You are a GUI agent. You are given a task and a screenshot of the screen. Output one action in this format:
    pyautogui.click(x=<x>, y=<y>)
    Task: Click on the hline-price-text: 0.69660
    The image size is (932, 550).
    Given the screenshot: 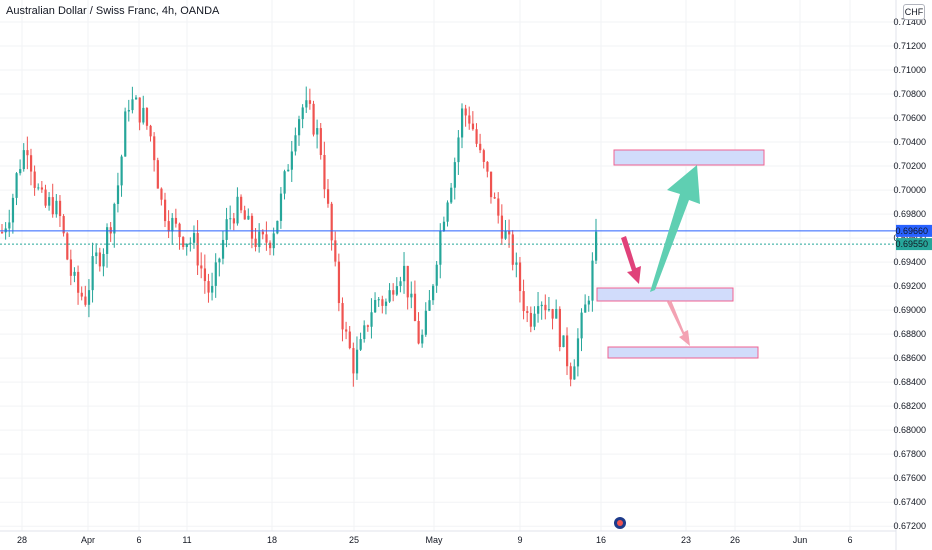 What is the action you would take?
    pyautogui.click(x=911, y=231)
    